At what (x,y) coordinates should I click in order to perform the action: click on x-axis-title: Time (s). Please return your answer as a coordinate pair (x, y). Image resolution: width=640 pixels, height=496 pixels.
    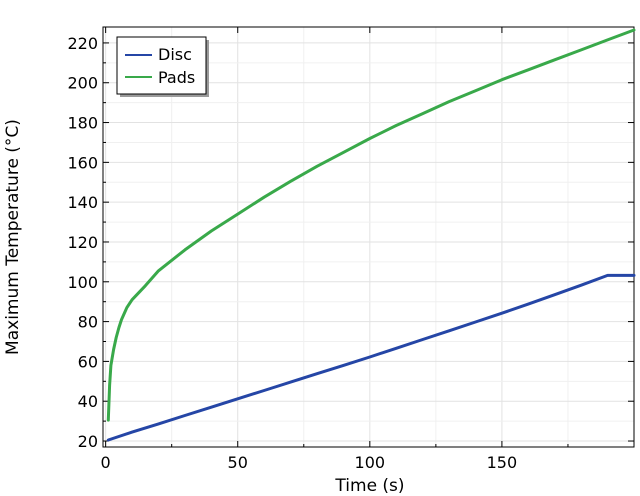
    Looking at the image, I should click on (369, 486).